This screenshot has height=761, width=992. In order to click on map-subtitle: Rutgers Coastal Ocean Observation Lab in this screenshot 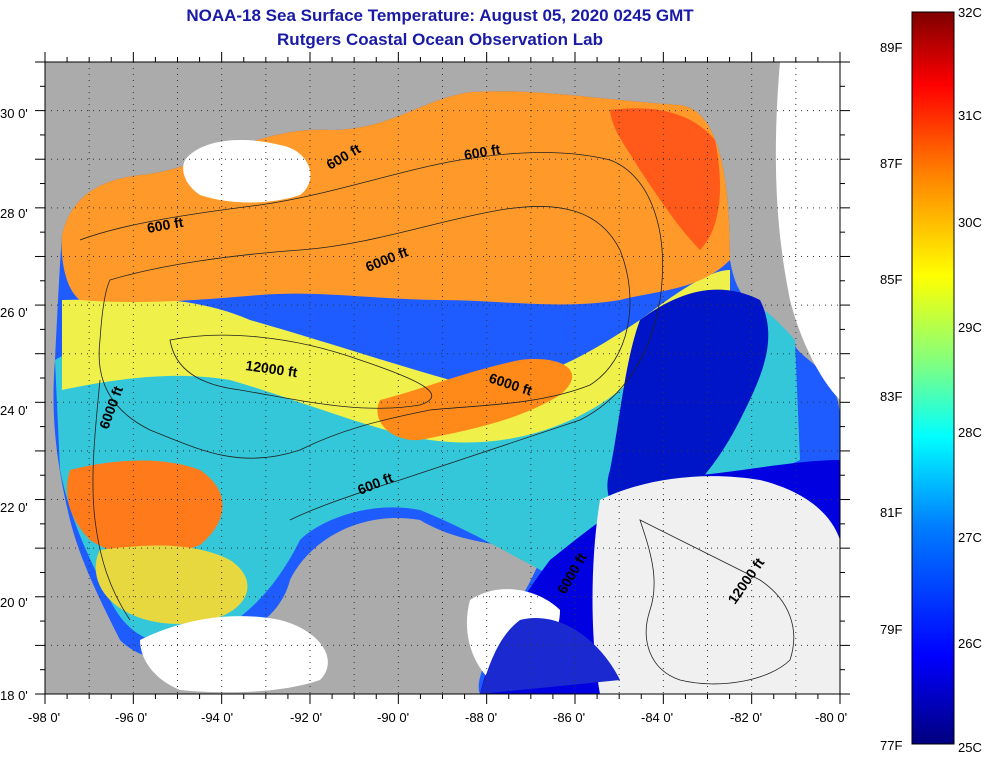, I will do `click(440, 39)`.